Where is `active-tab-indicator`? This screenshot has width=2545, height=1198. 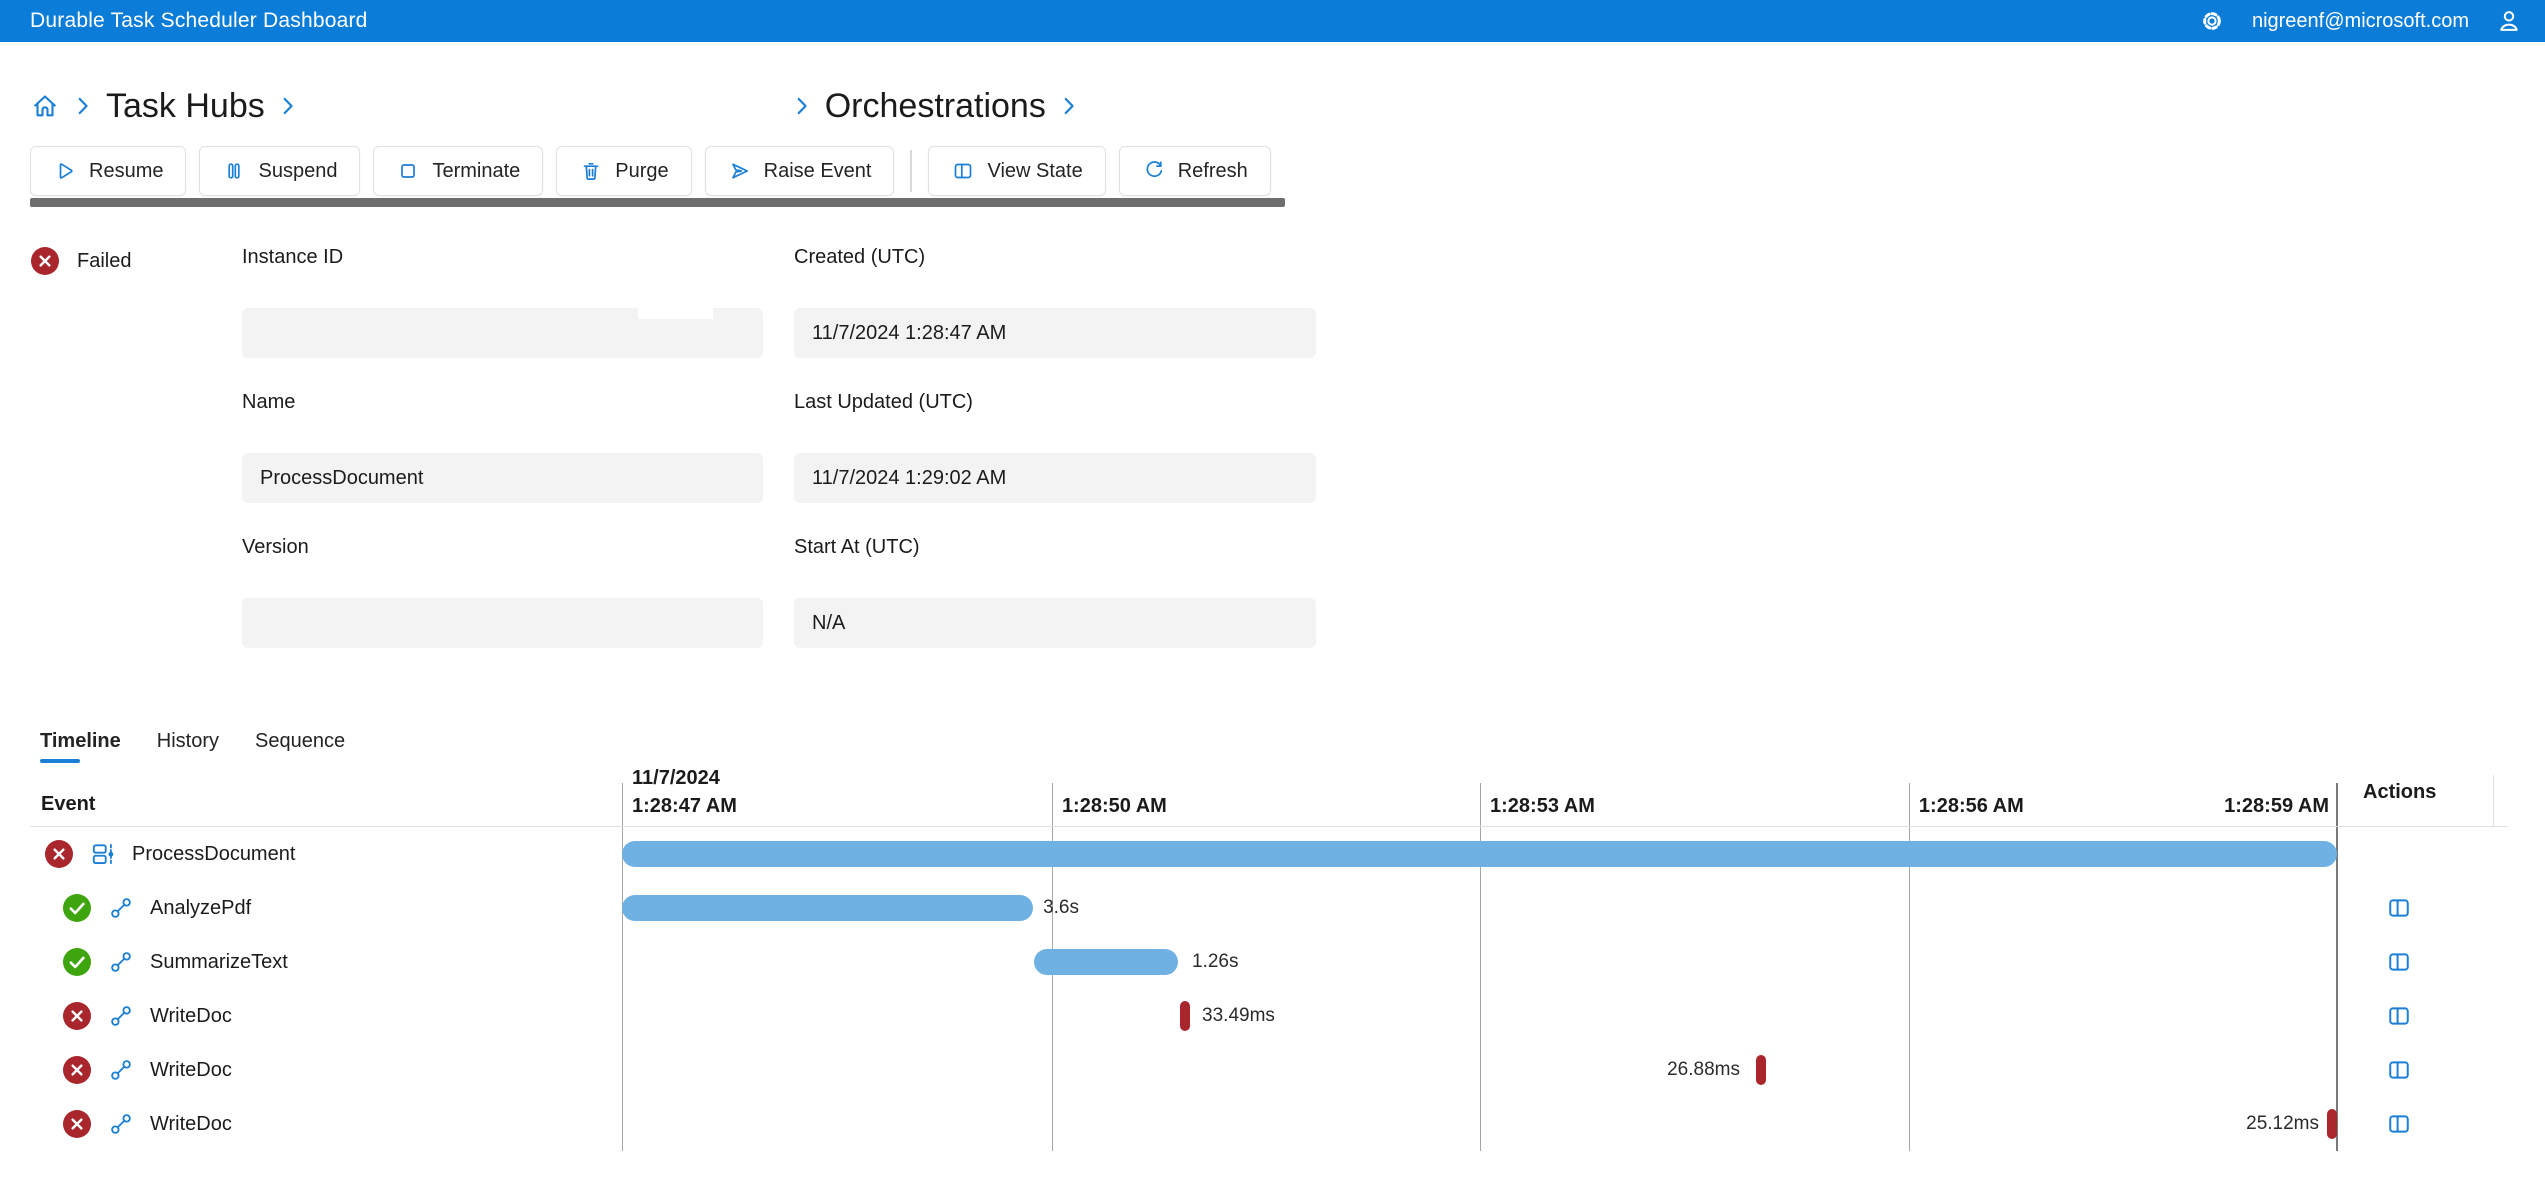 active-tab-indicator is located at coordinates (60, 761).